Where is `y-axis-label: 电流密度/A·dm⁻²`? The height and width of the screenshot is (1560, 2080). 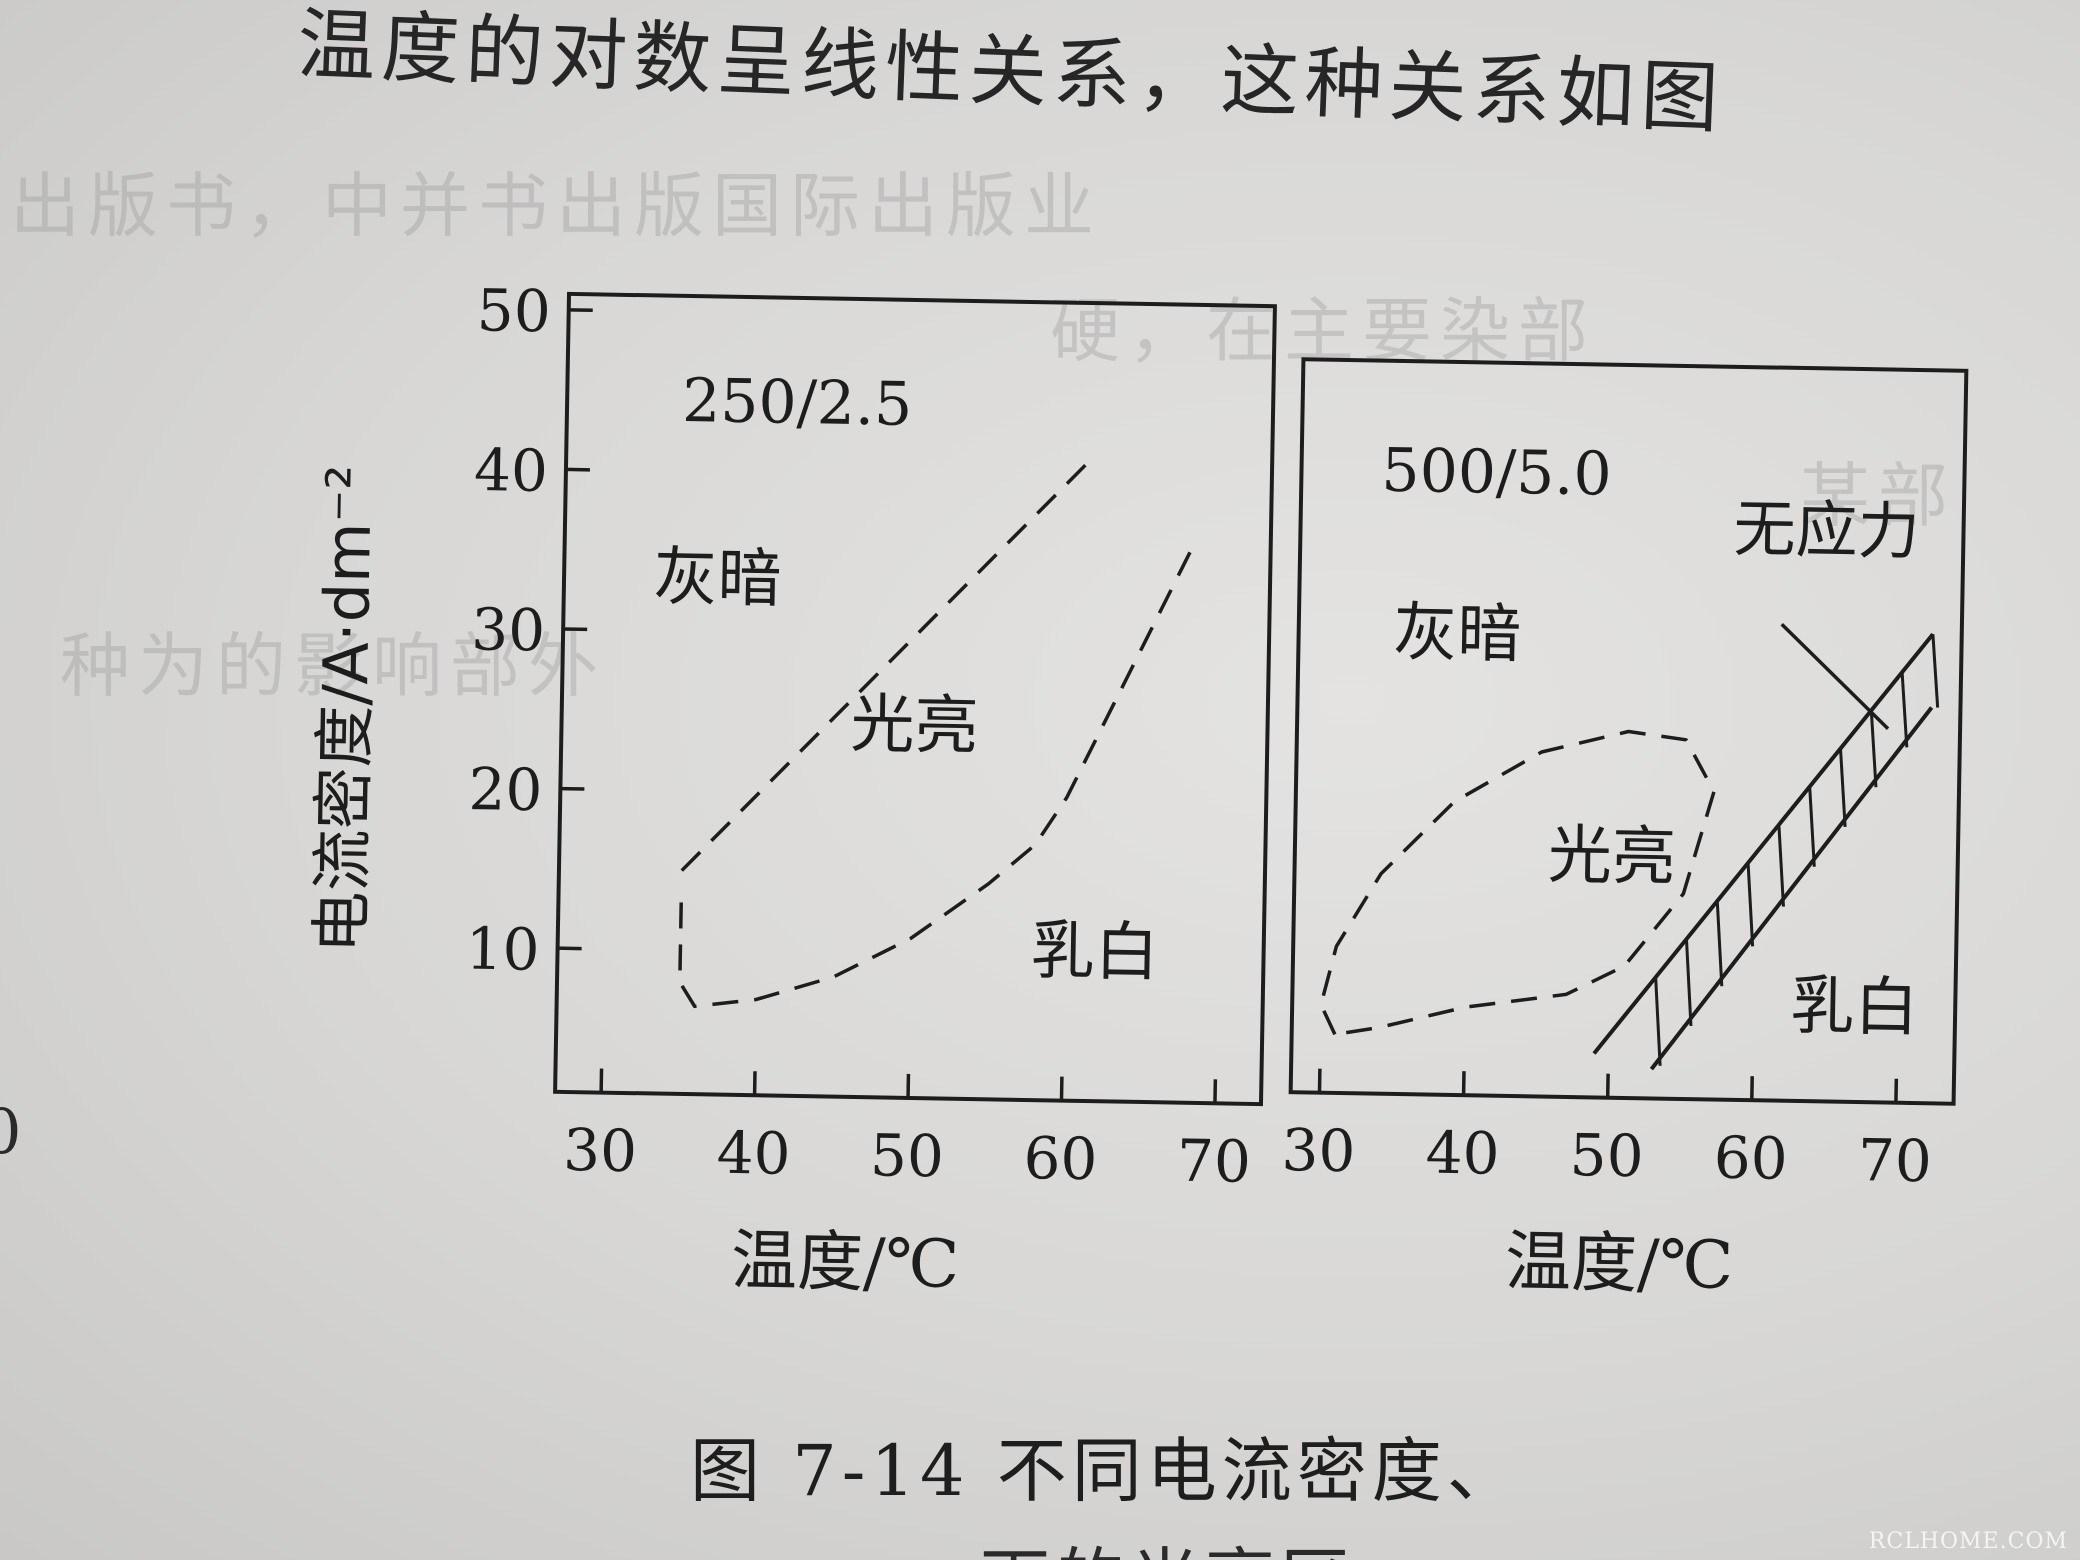
y-axis-label: 电流密度/A·dm⁻² is located at coordinates (345, 709).